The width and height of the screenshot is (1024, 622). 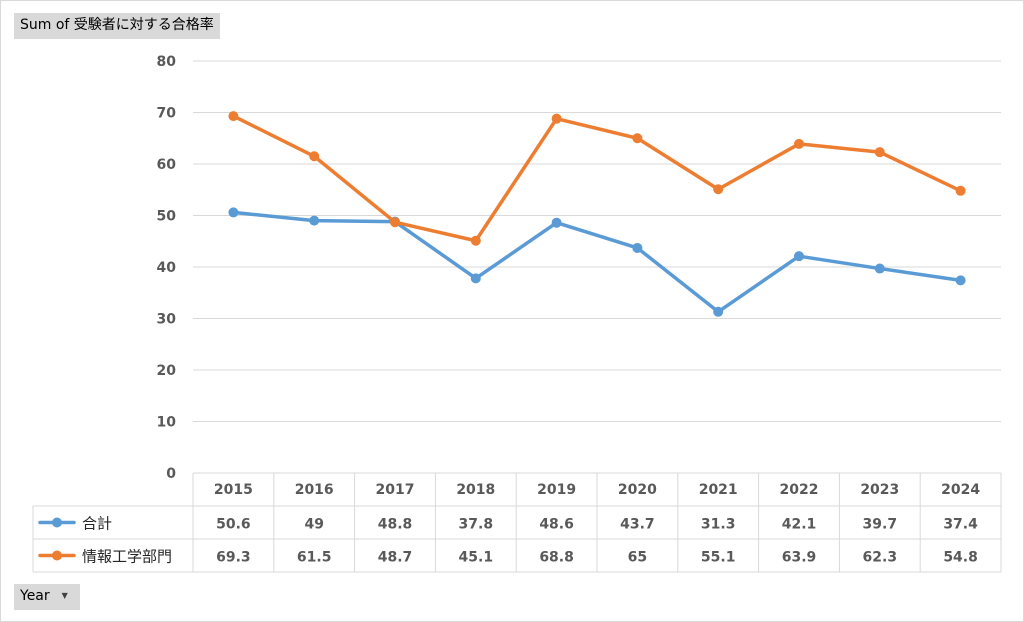 What do you see at coordinates (233, 558) in the screenshot?
I see `data-label: 69.3` at bounding box center [233, 558].